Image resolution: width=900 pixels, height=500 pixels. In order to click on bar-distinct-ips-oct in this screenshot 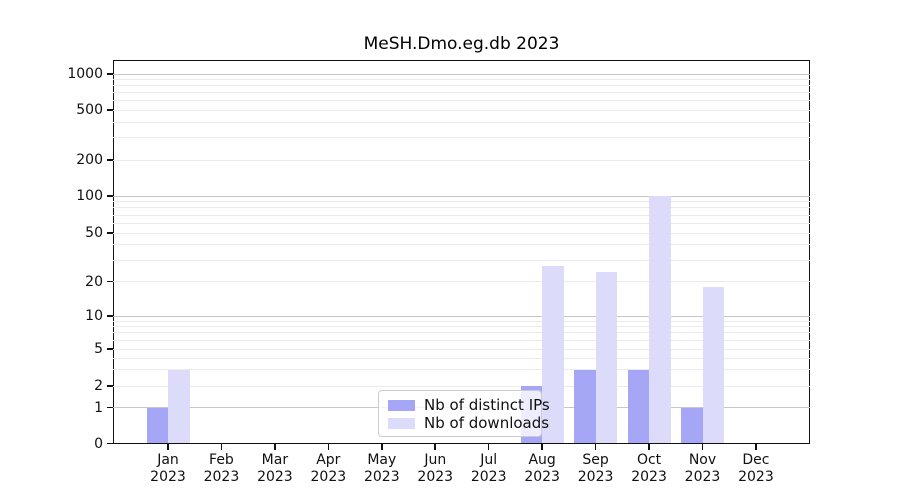, I will do `click(638, 406)`.